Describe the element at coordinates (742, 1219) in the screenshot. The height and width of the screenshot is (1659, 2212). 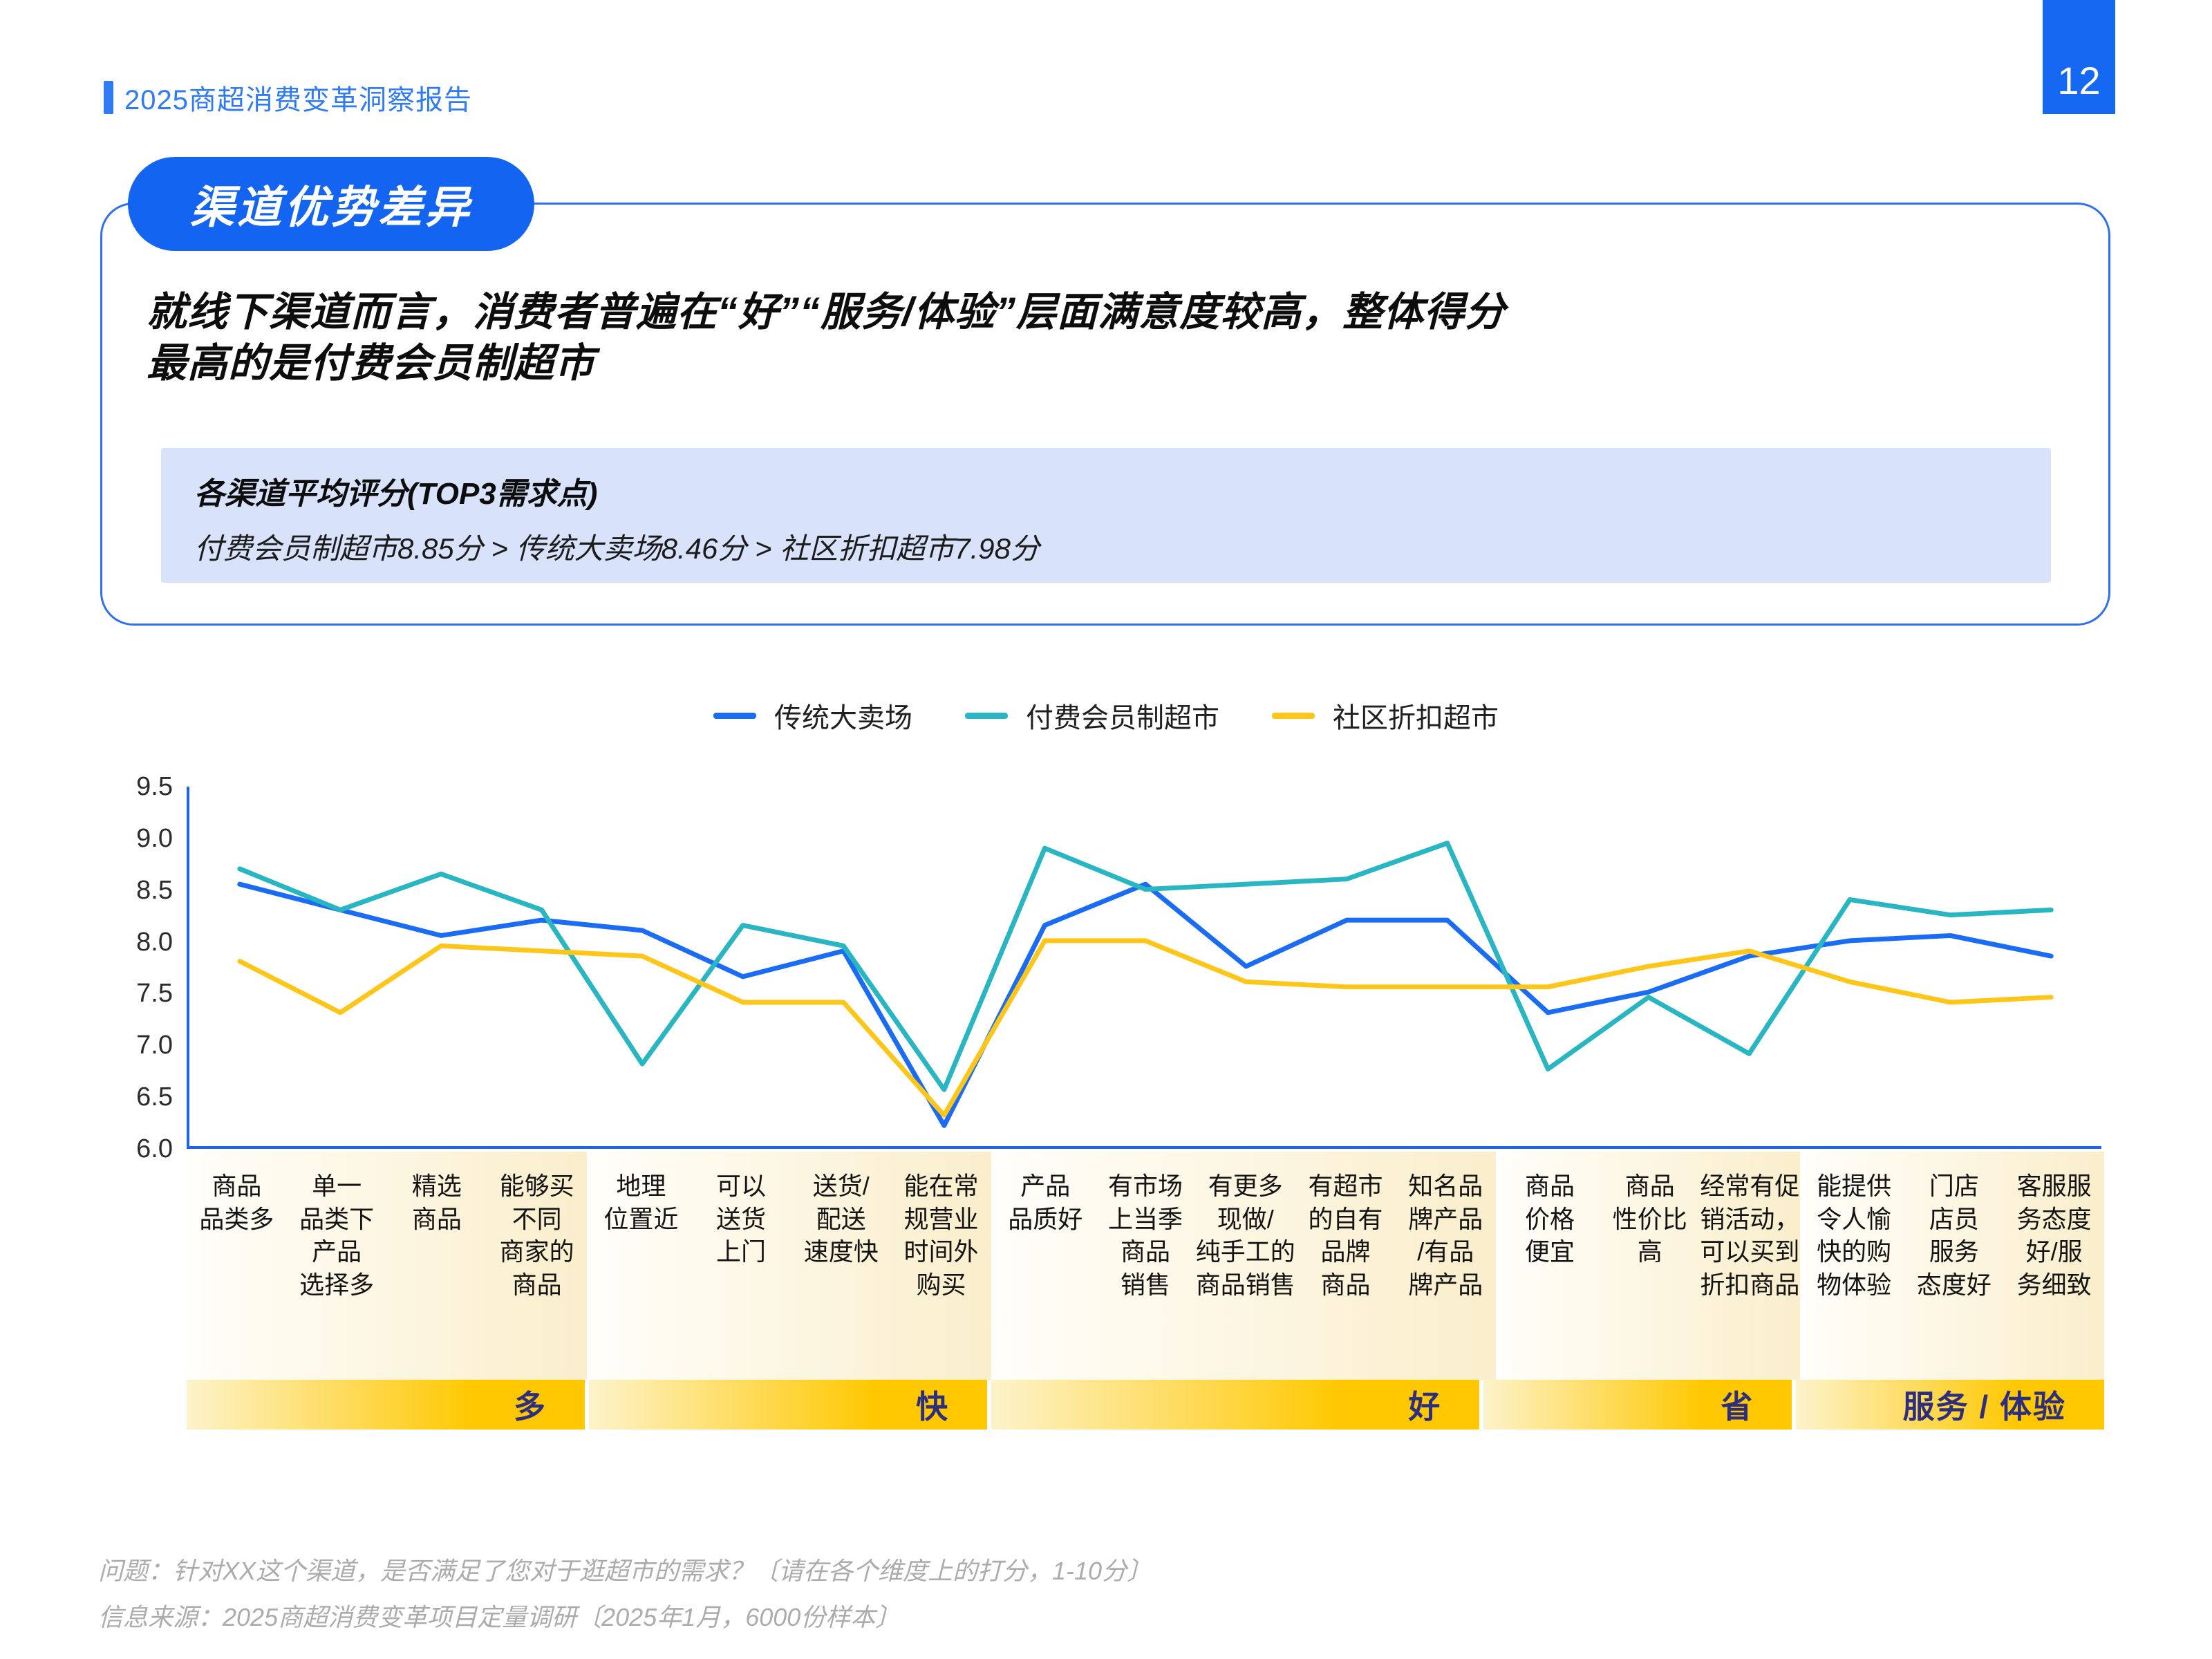
I see `category-label: 可以 送货 上门` at that location.